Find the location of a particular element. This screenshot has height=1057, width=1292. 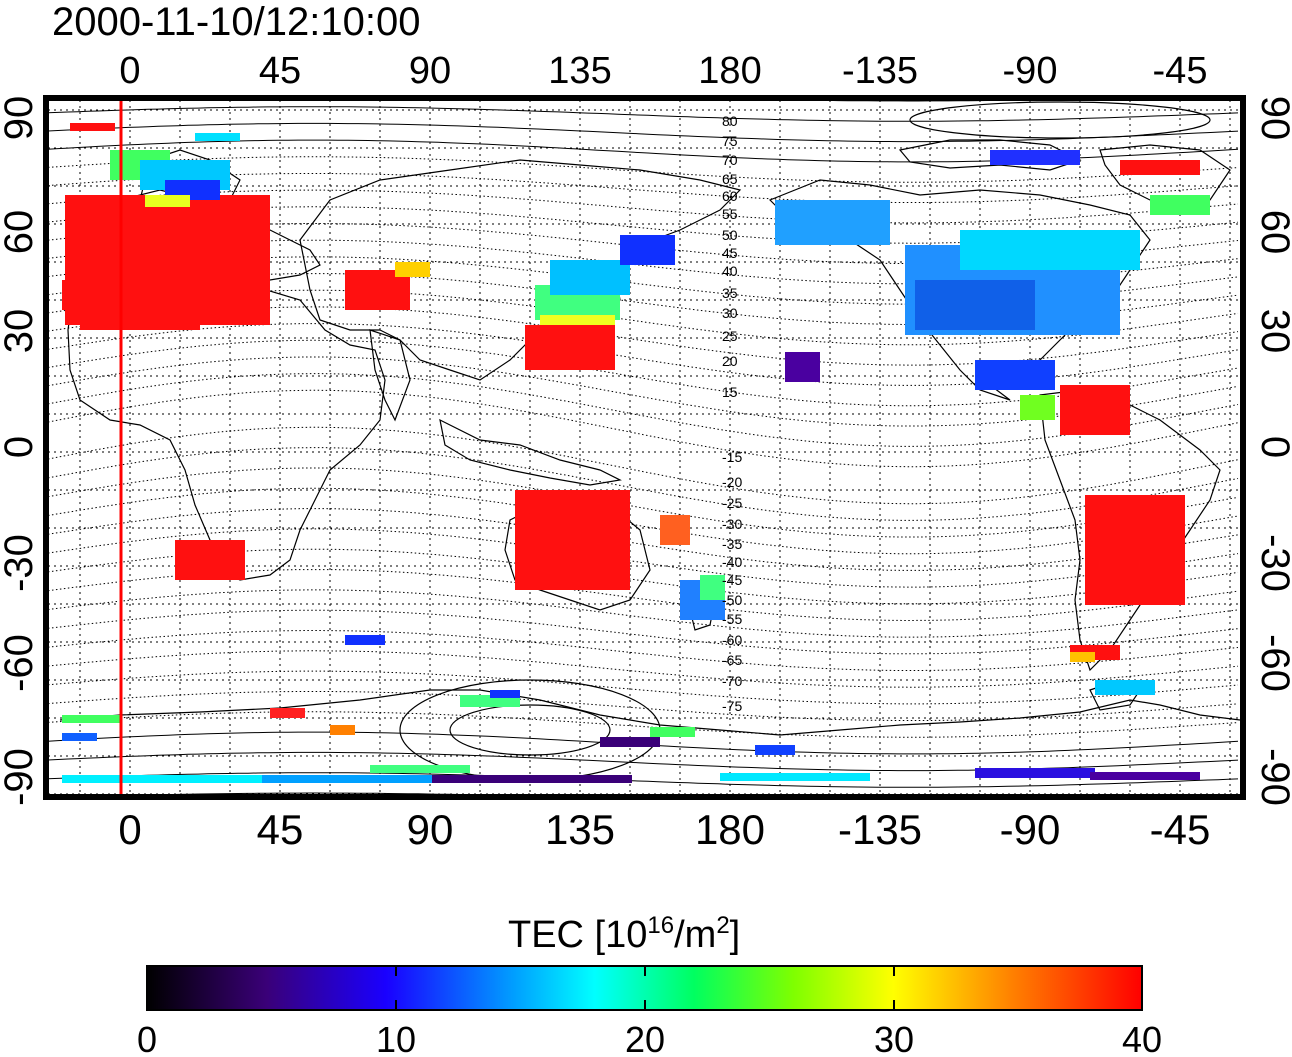

contour-label: -45 is located at coordinates (732, 580).